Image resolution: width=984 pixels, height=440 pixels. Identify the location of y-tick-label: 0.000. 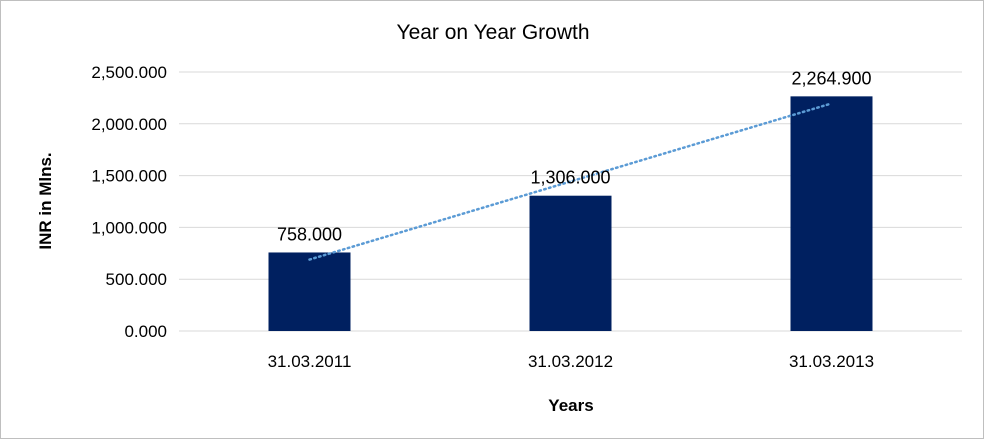
(145, 331).